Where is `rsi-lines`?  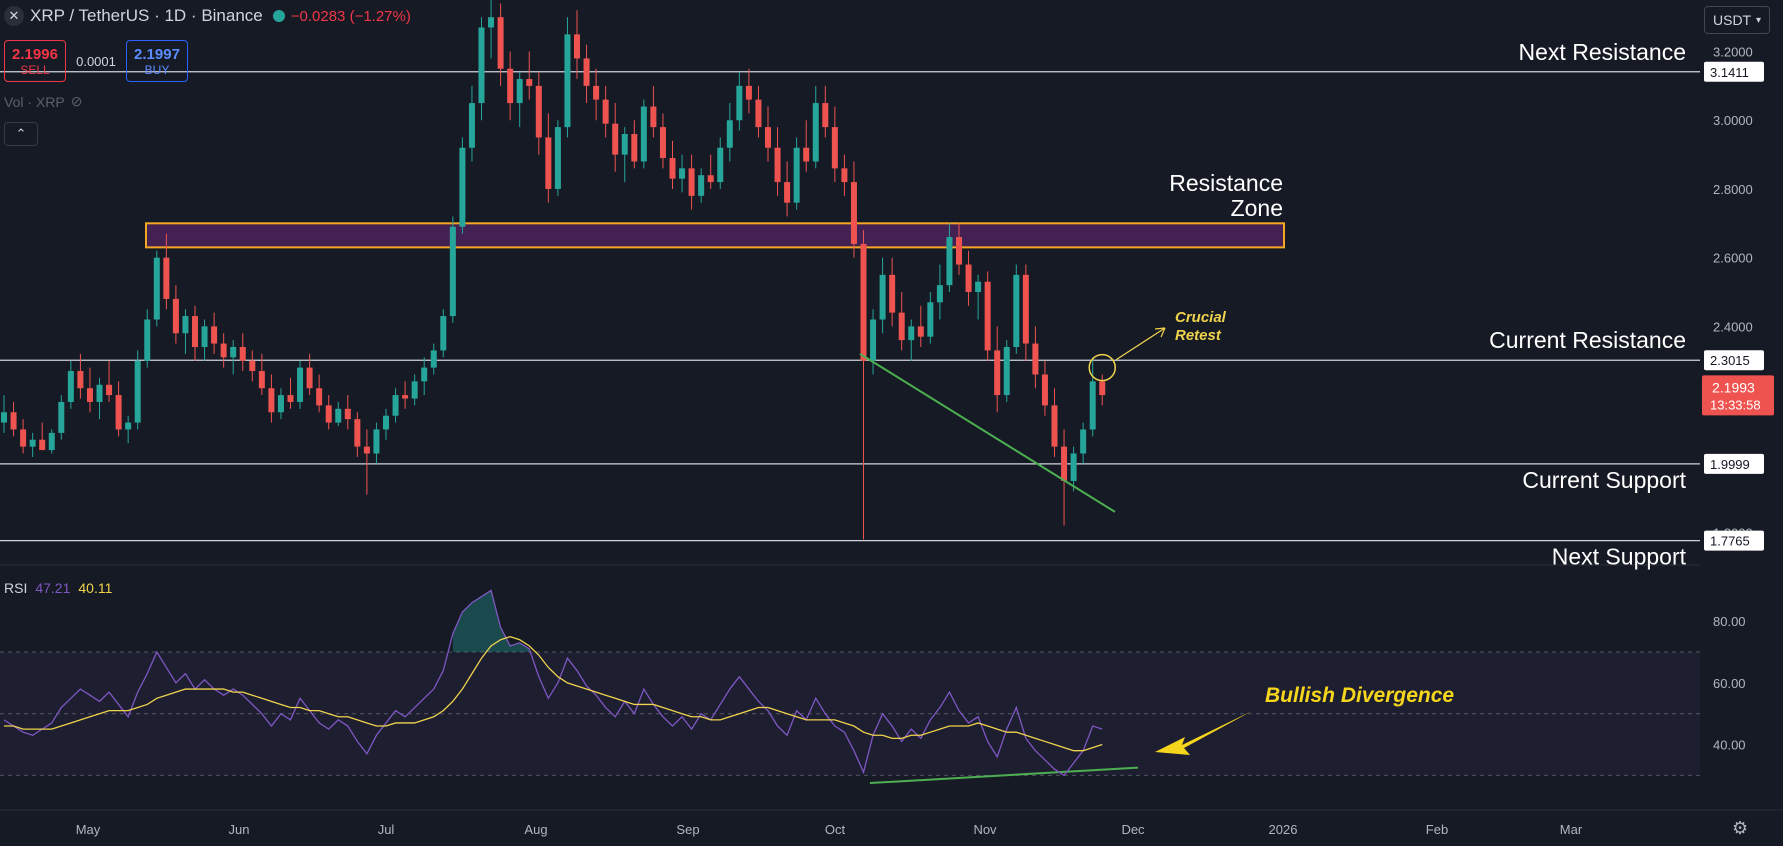 rsi-lines is located at coordinates (553, 683).